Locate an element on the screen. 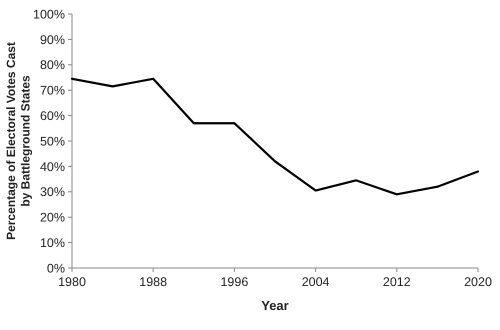 The width and height of the screenshot is (500, 330). y-tick-label: 50% is located at coordinates (52, 141).